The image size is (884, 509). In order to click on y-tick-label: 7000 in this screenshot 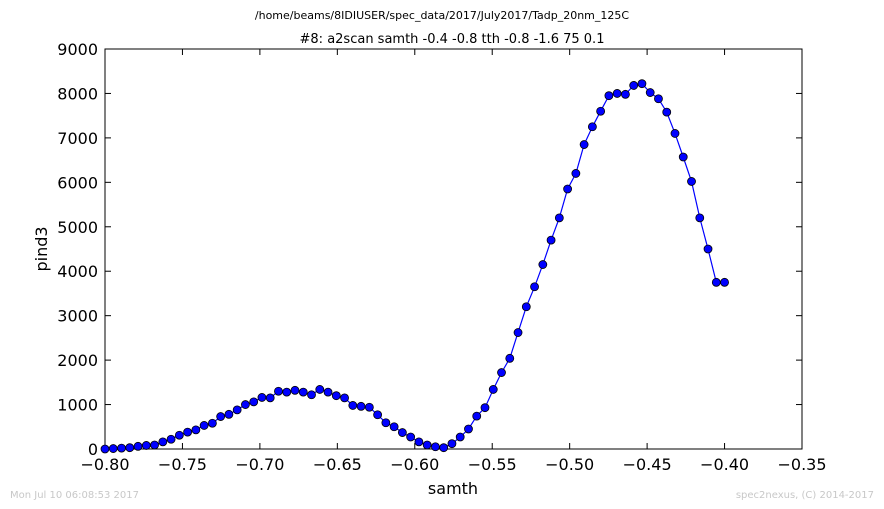, I will do `click(77, 138)`.